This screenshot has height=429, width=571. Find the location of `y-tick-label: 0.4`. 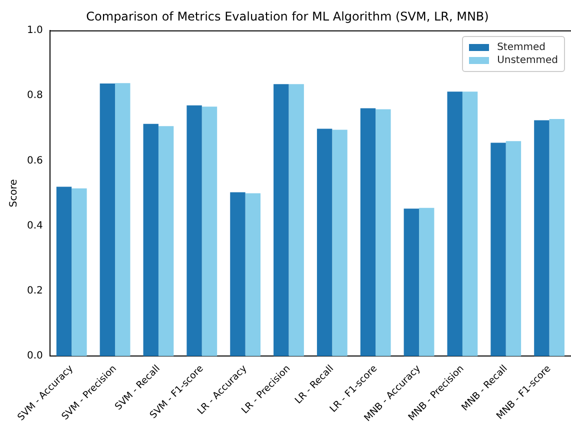

y-tick-label: 0.4 is located at coordinates (34, 226).